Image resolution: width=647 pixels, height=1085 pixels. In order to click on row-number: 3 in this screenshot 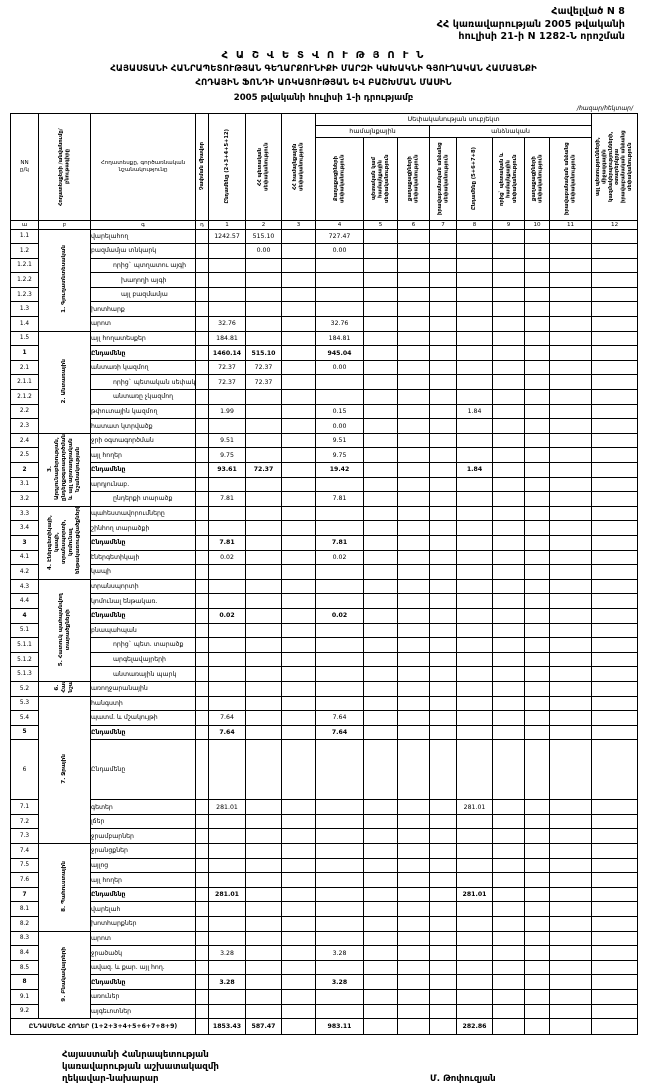, I will do `click(24, 542)`.